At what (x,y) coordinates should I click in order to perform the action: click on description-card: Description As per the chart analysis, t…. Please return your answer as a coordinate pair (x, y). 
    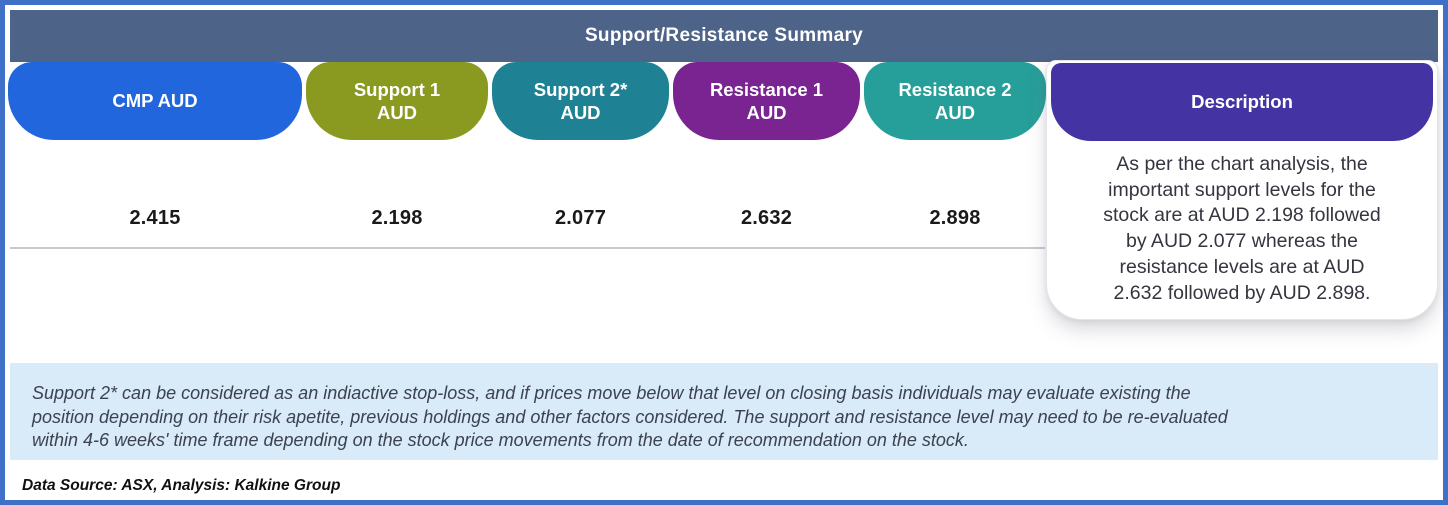
    Looking at the image, I should click on (1242, 190).